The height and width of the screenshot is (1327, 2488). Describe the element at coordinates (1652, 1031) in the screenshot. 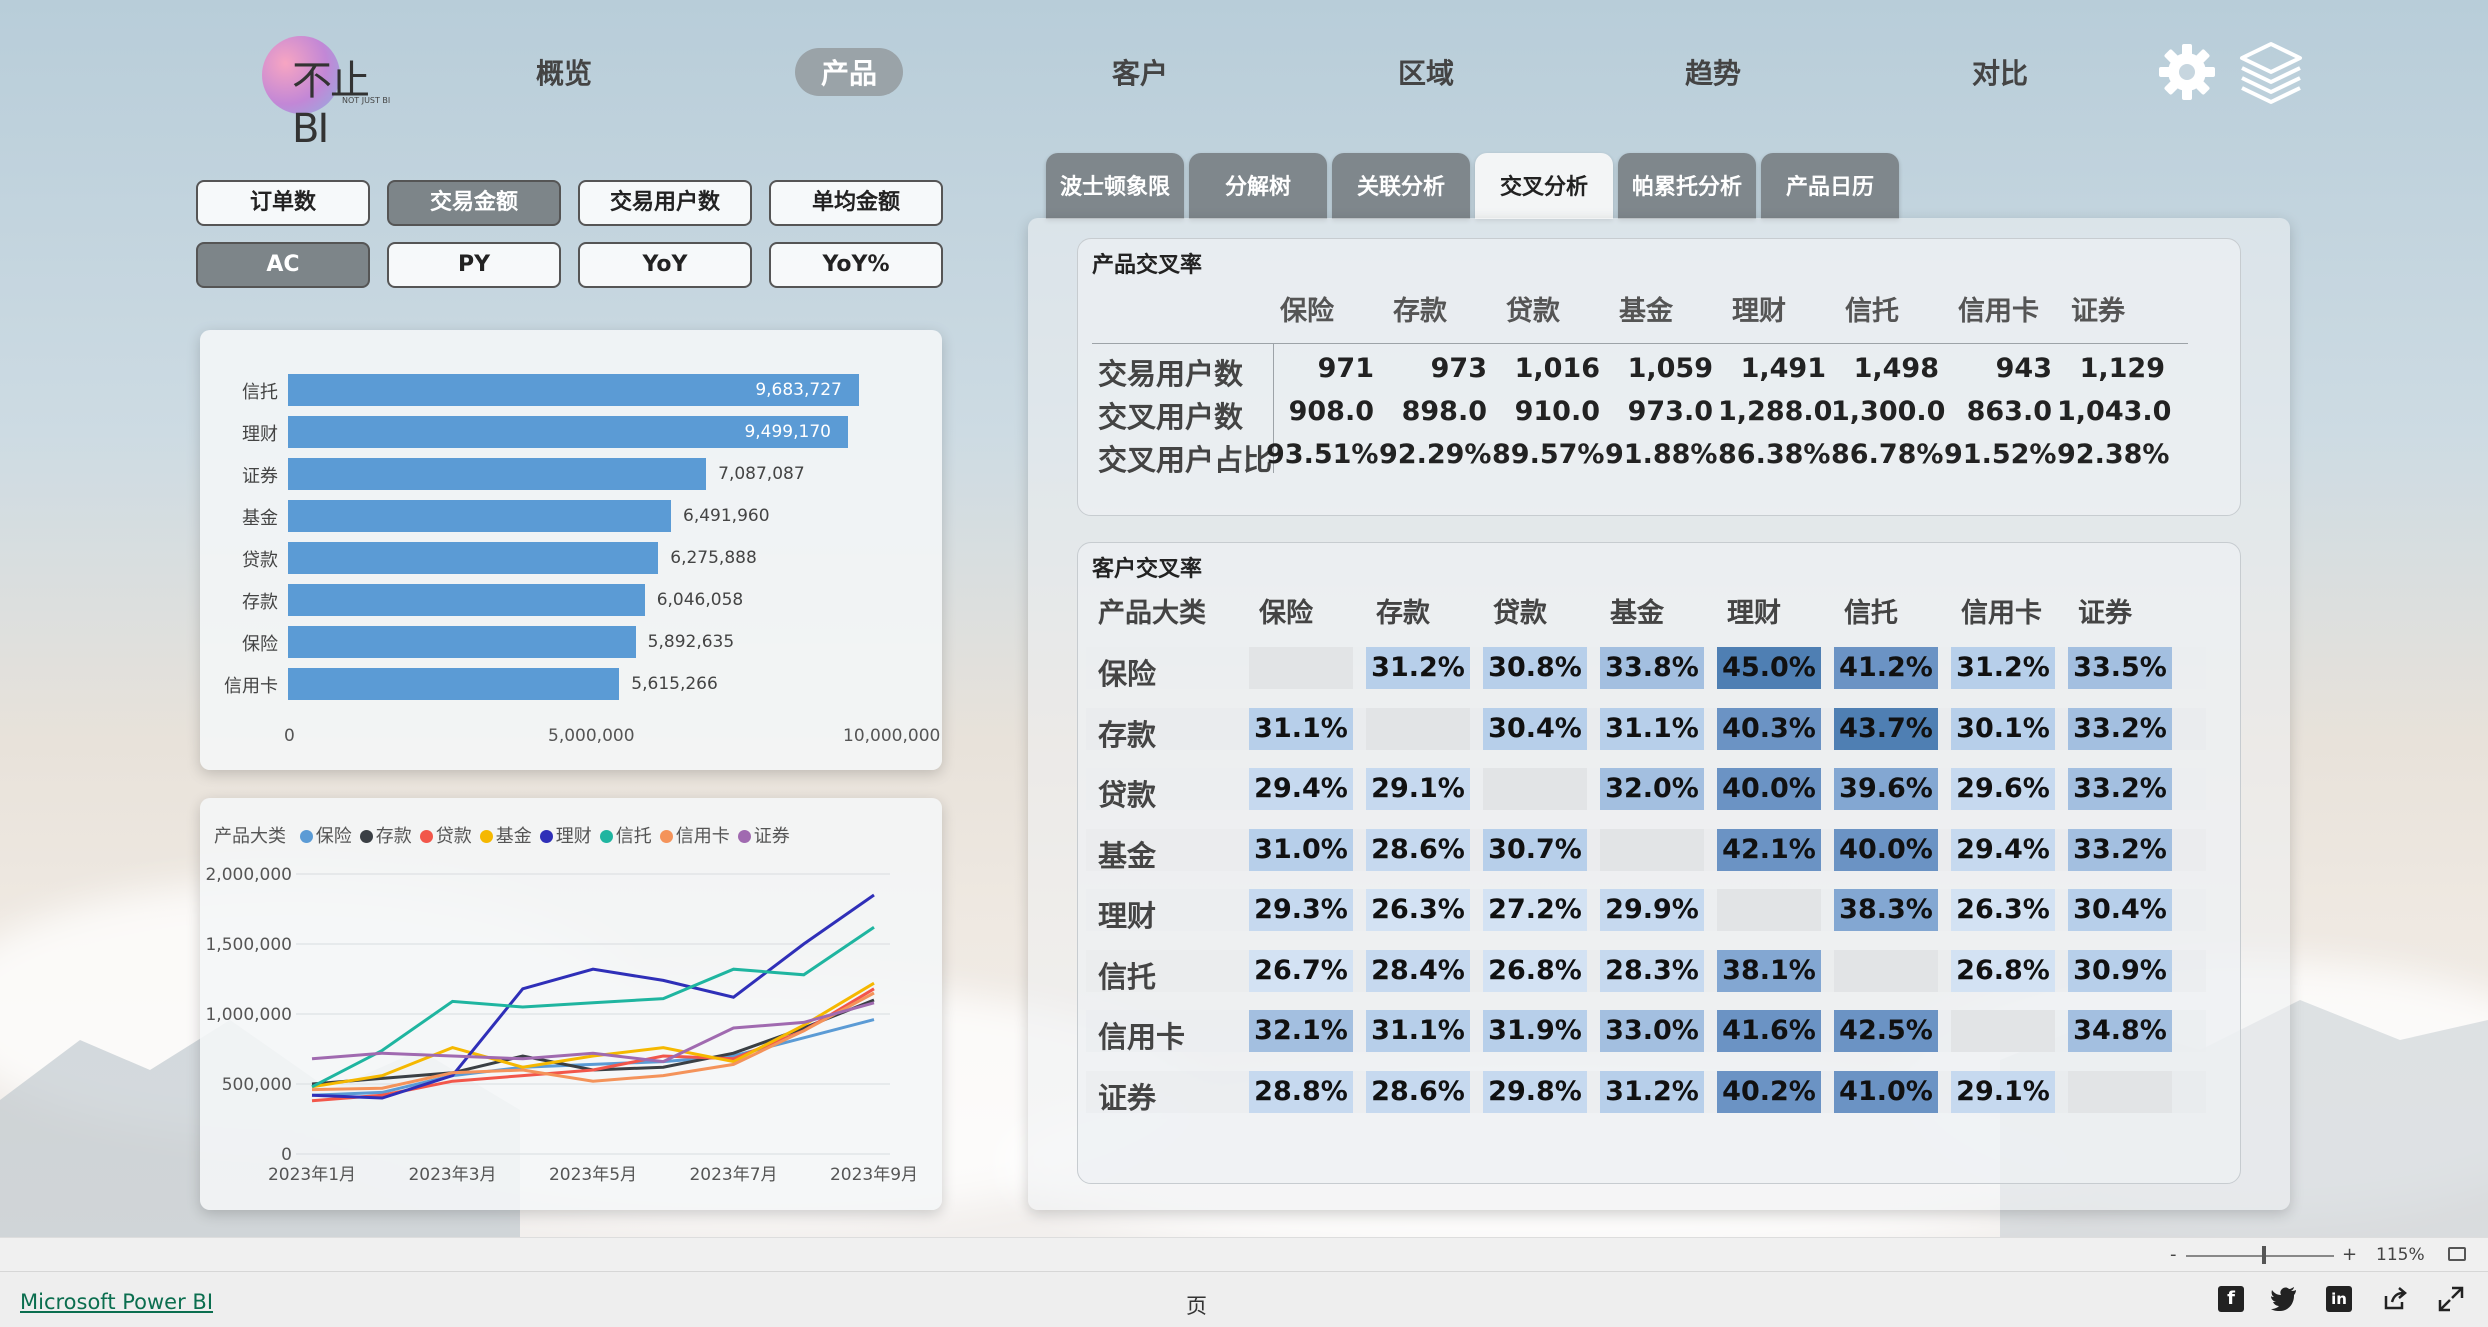

I see `matrix-cell: 33.0%` at that location.